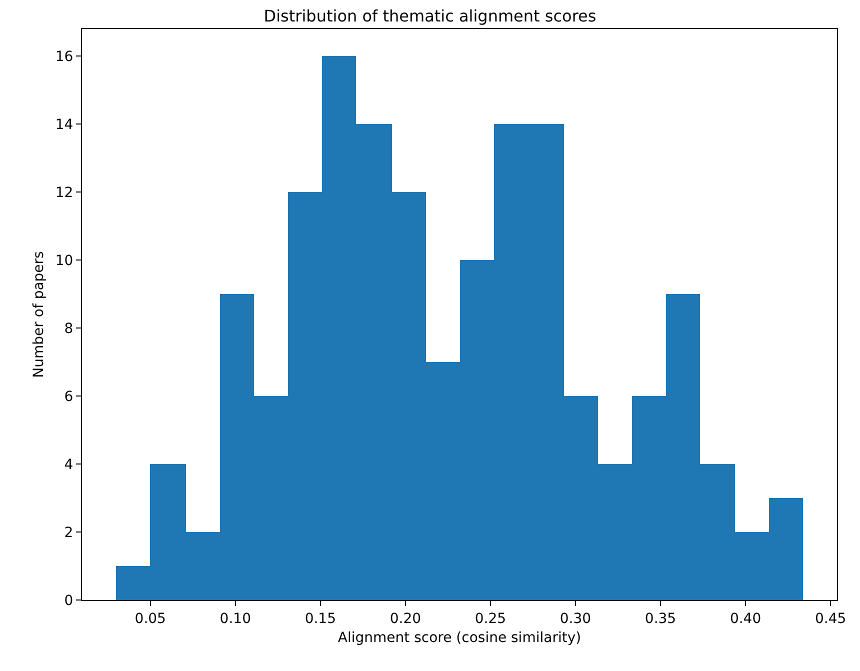 The height and width of the screenshot is (671, 860). I want to click on x-tick-label: 0.45, so click(830, 618).